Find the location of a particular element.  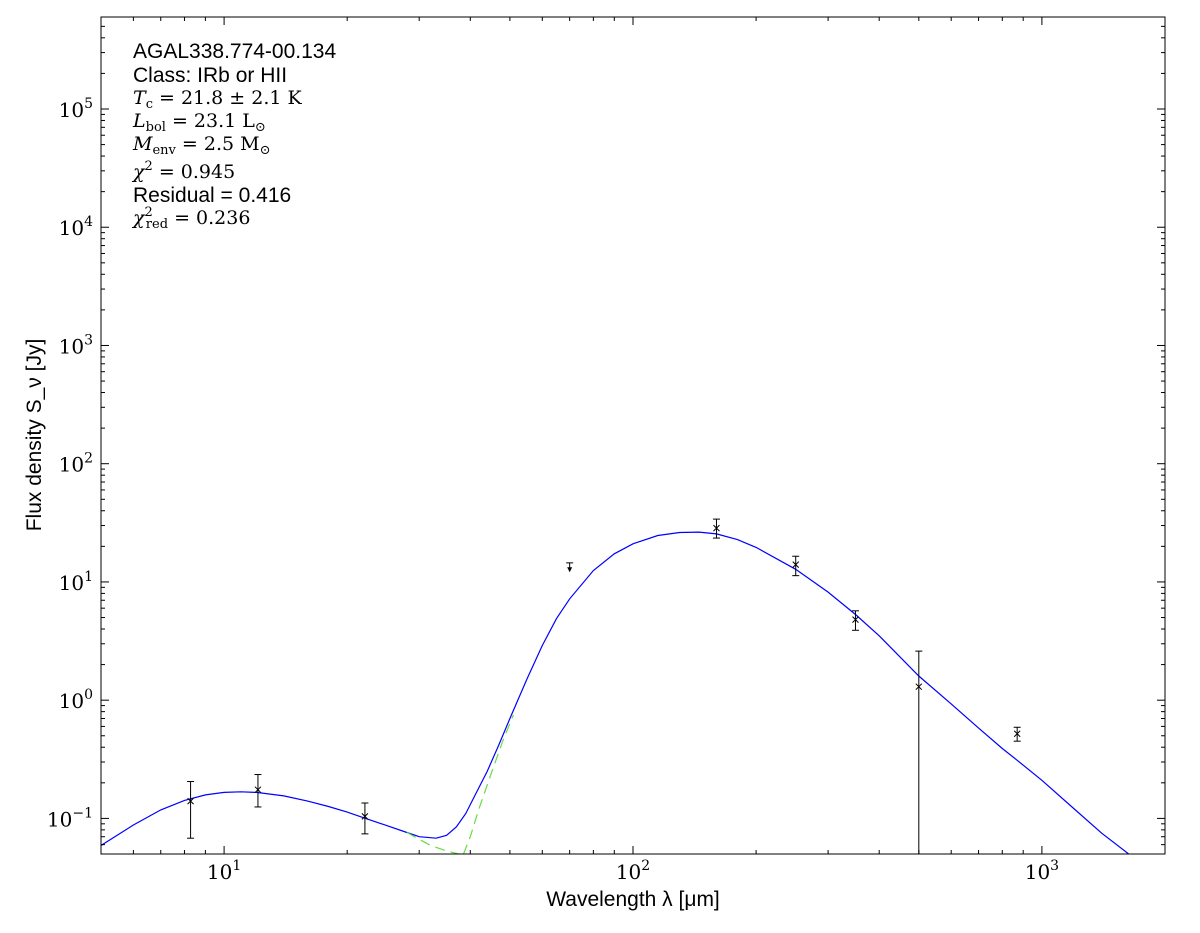

residual-value: Residual = 0.416 is located at coordinates (212, 195).